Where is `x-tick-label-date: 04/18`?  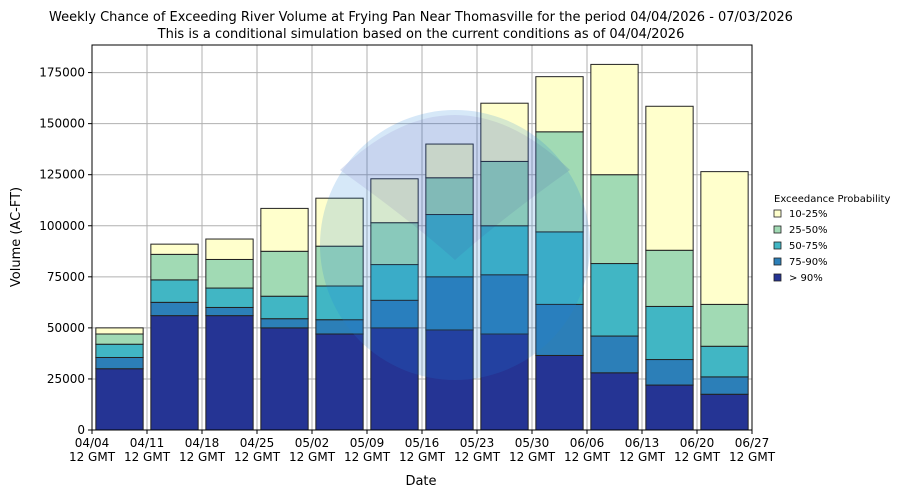
x-tick-label-date: 04/18 is located at coordinates (202, 443).